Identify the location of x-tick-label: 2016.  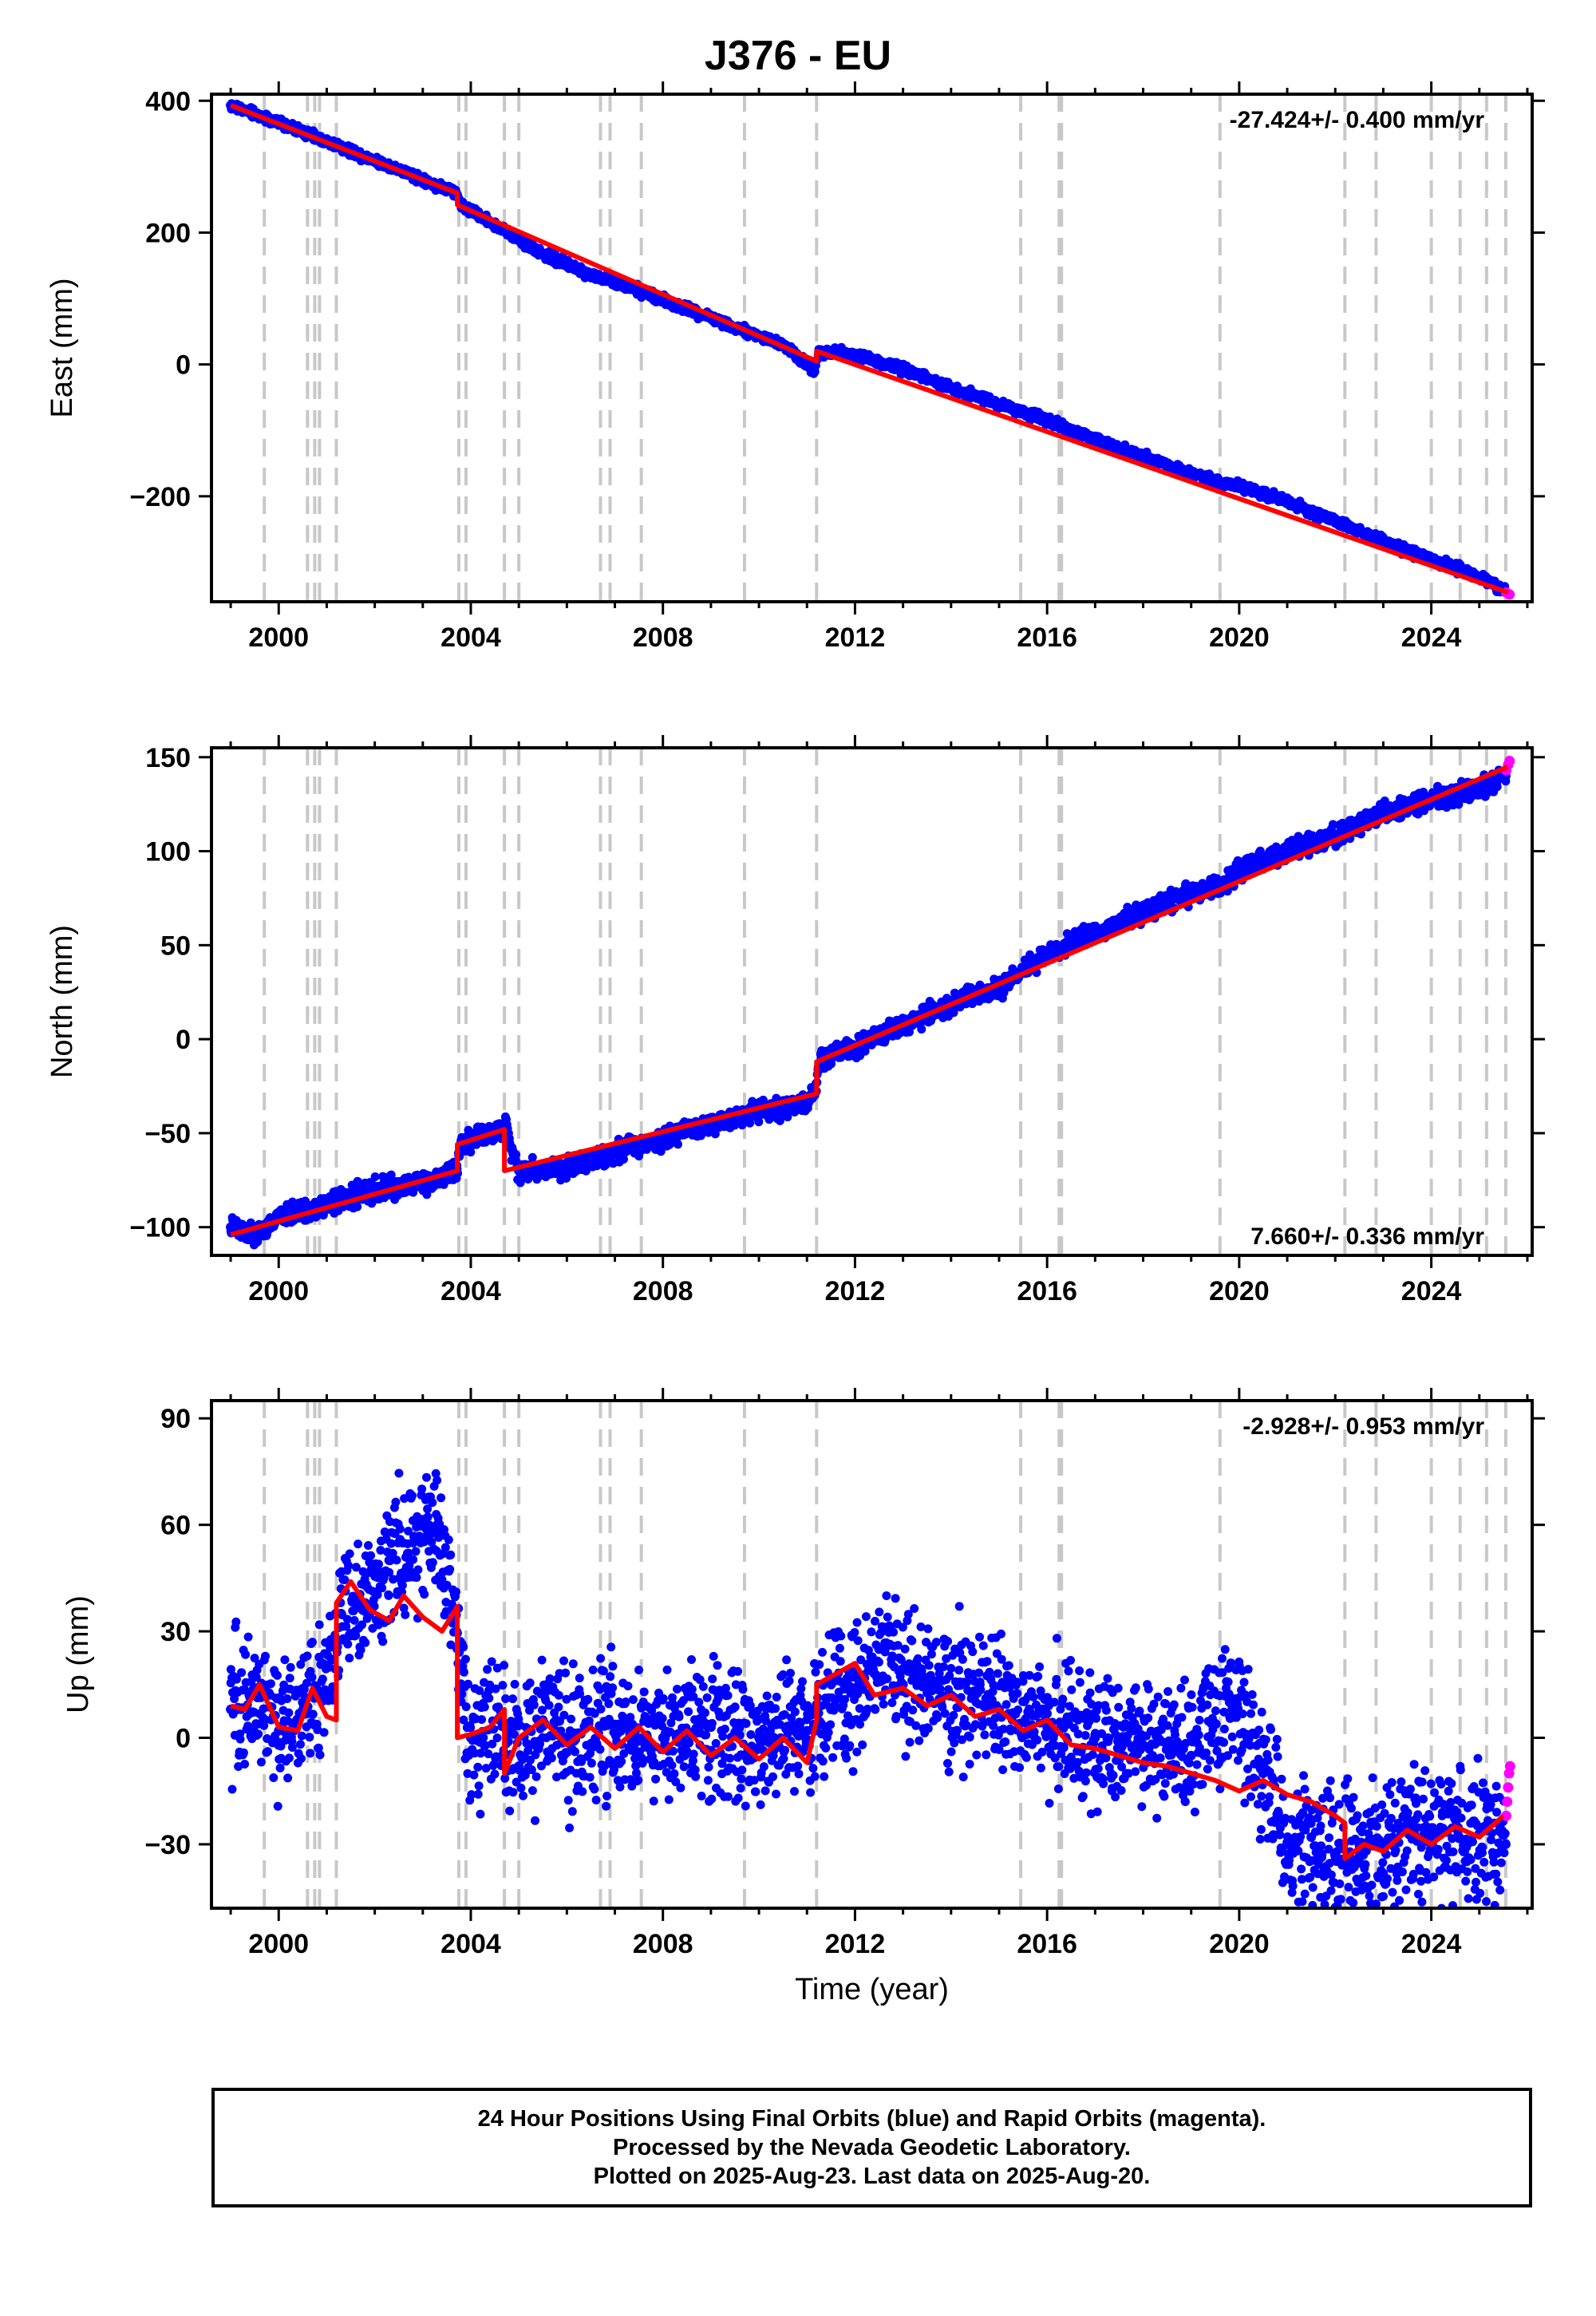
(1047, 637).